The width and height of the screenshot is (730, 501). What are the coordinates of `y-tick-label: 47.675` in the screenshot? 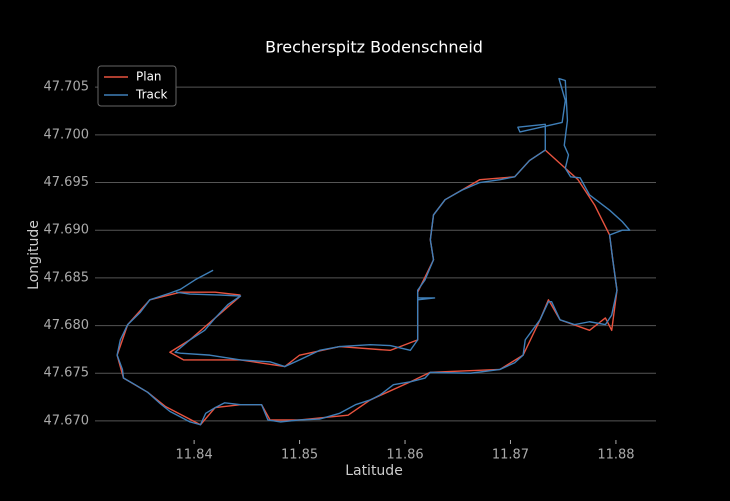 It's located at (67, 373).